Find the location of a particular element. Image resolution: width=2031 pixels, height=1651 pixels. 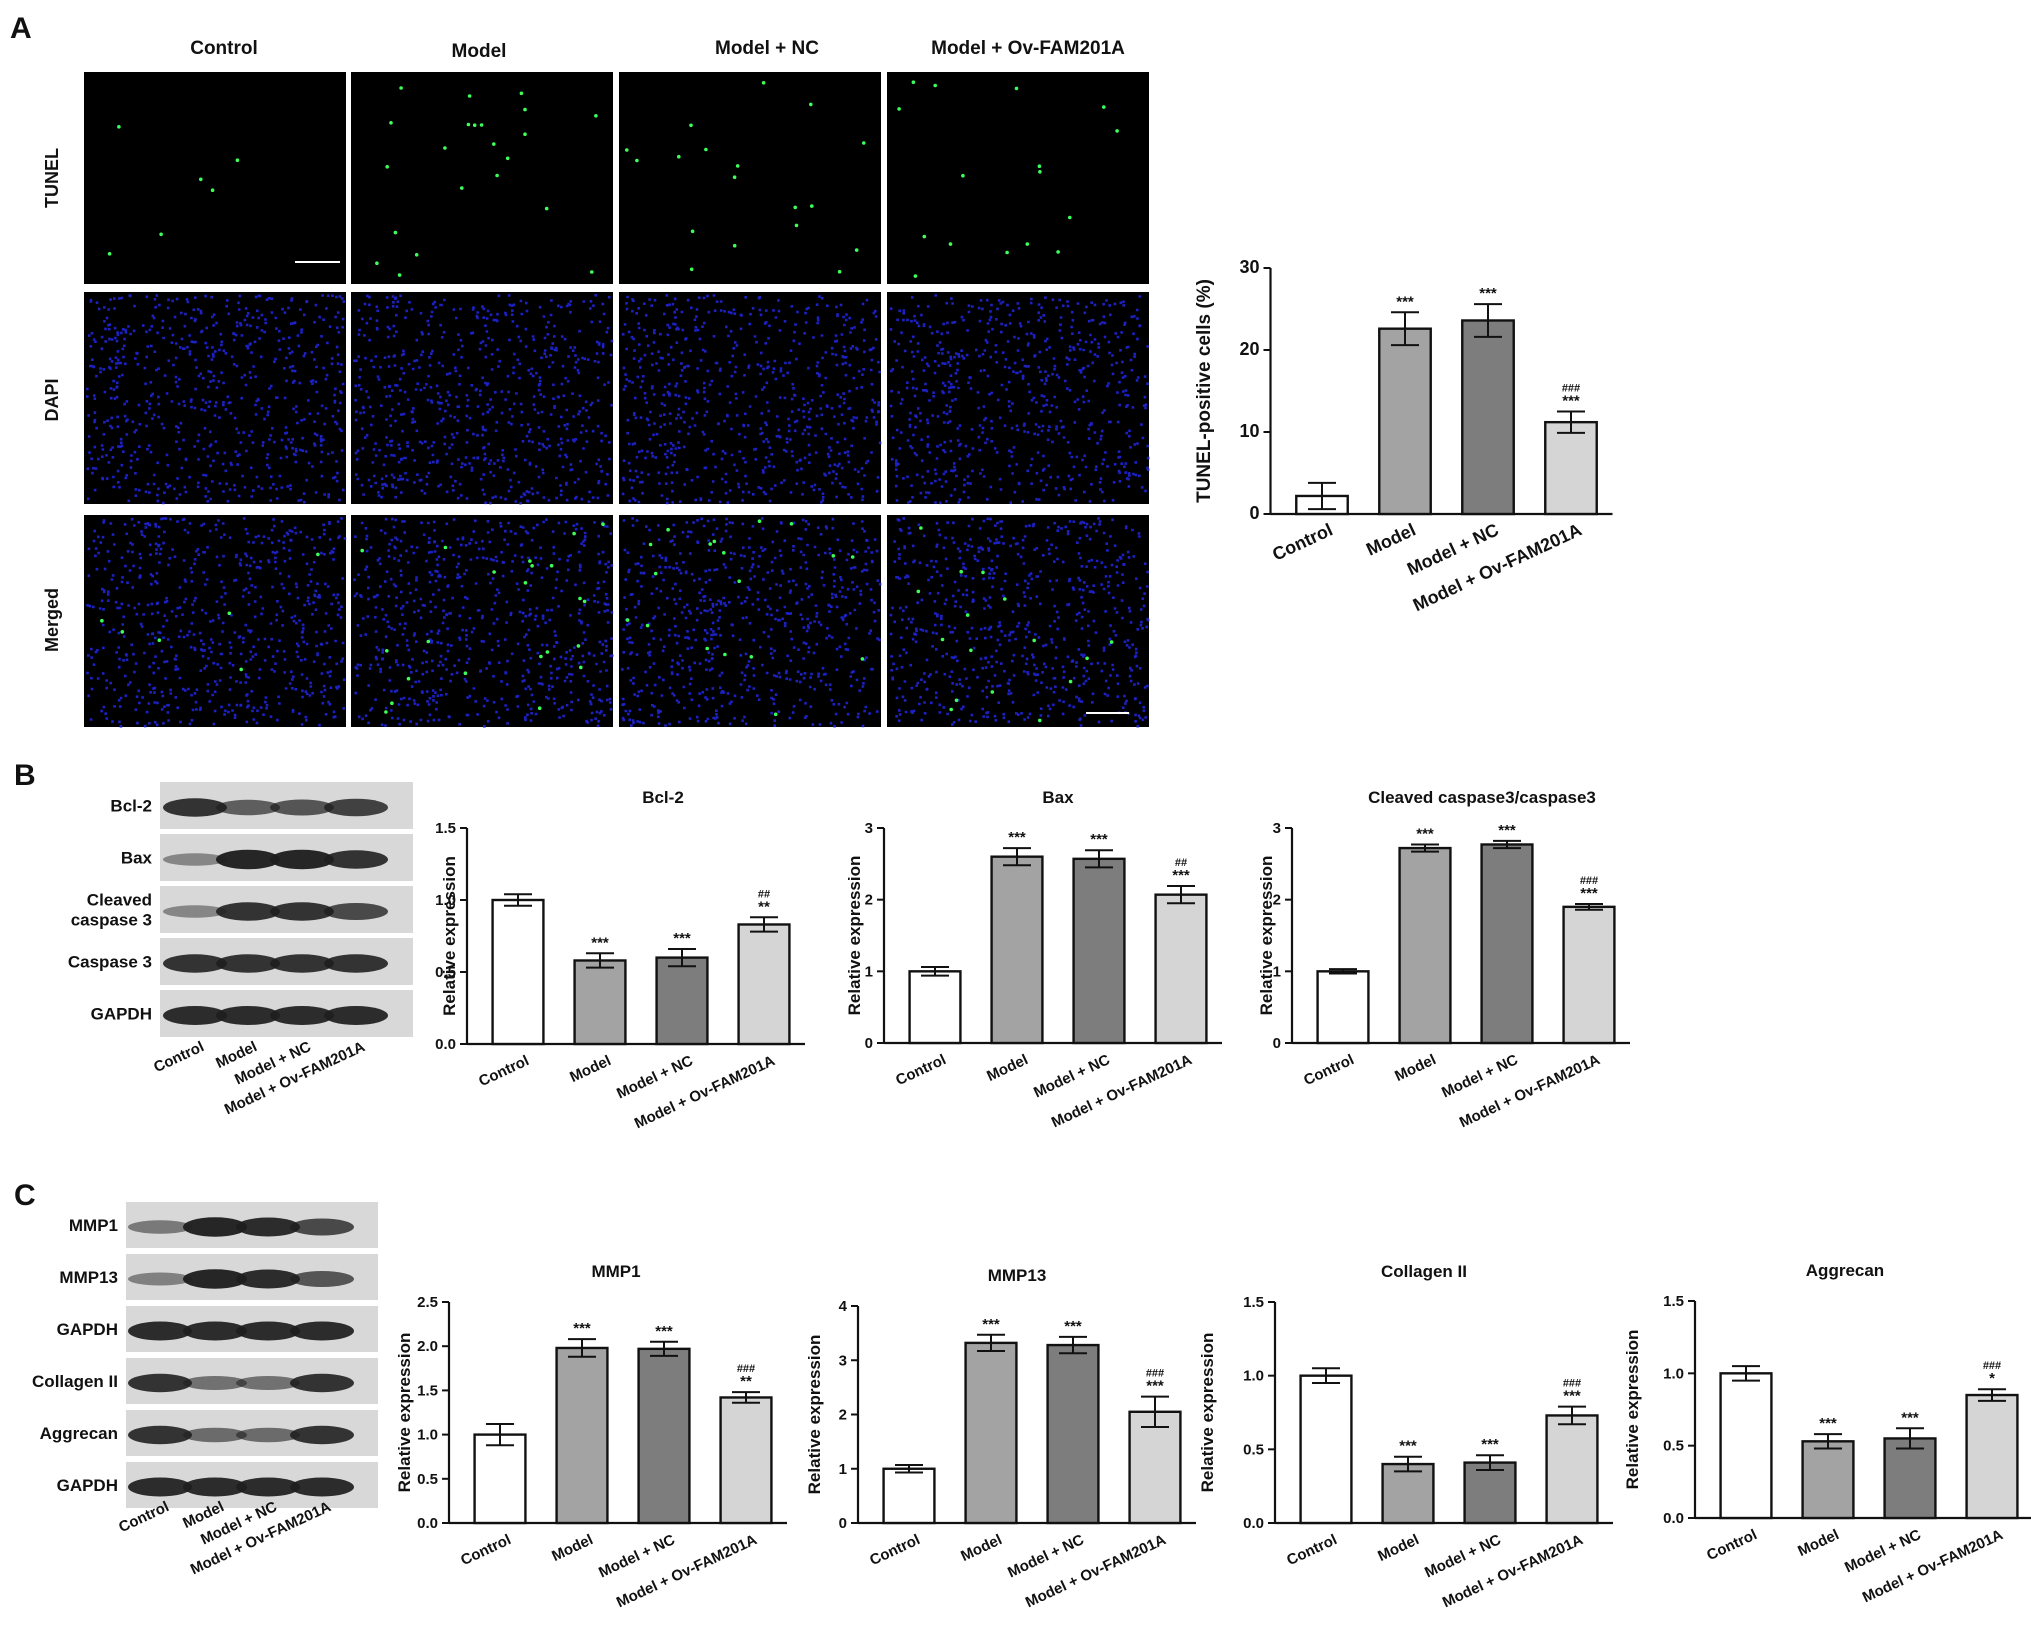

blot-label: Cleaved caspase 3 is located at coordinates (111, 910).